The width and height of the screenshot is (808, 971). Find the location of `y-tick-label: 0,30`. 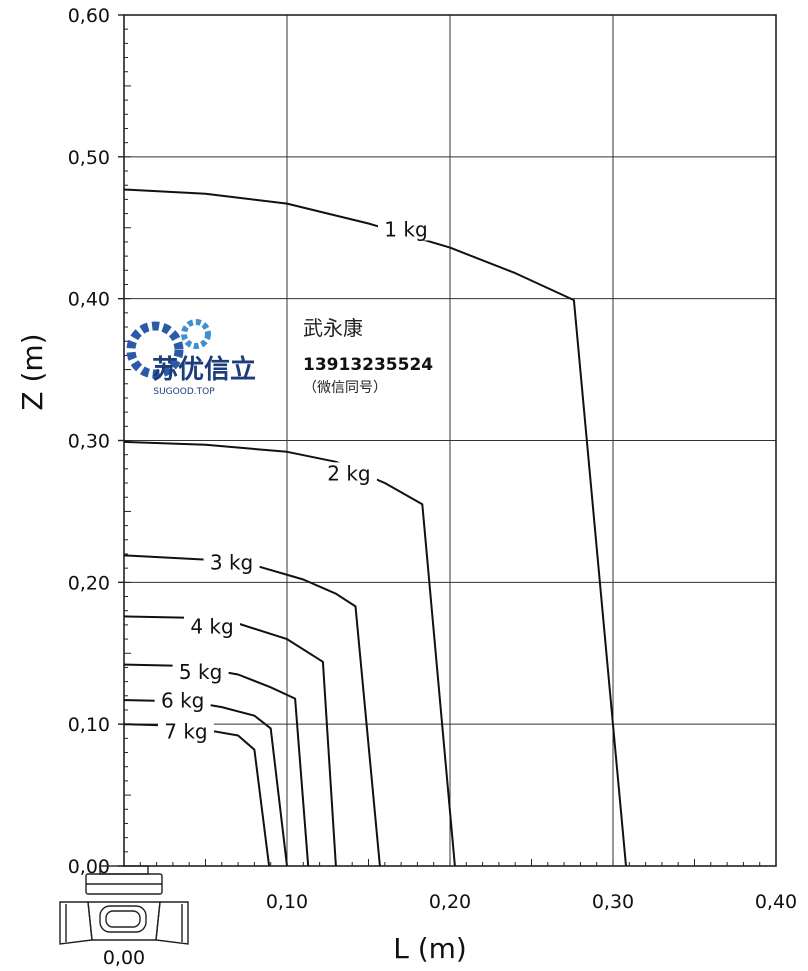

y-tick-label: 0,30 is located at coordinates (89, 442).